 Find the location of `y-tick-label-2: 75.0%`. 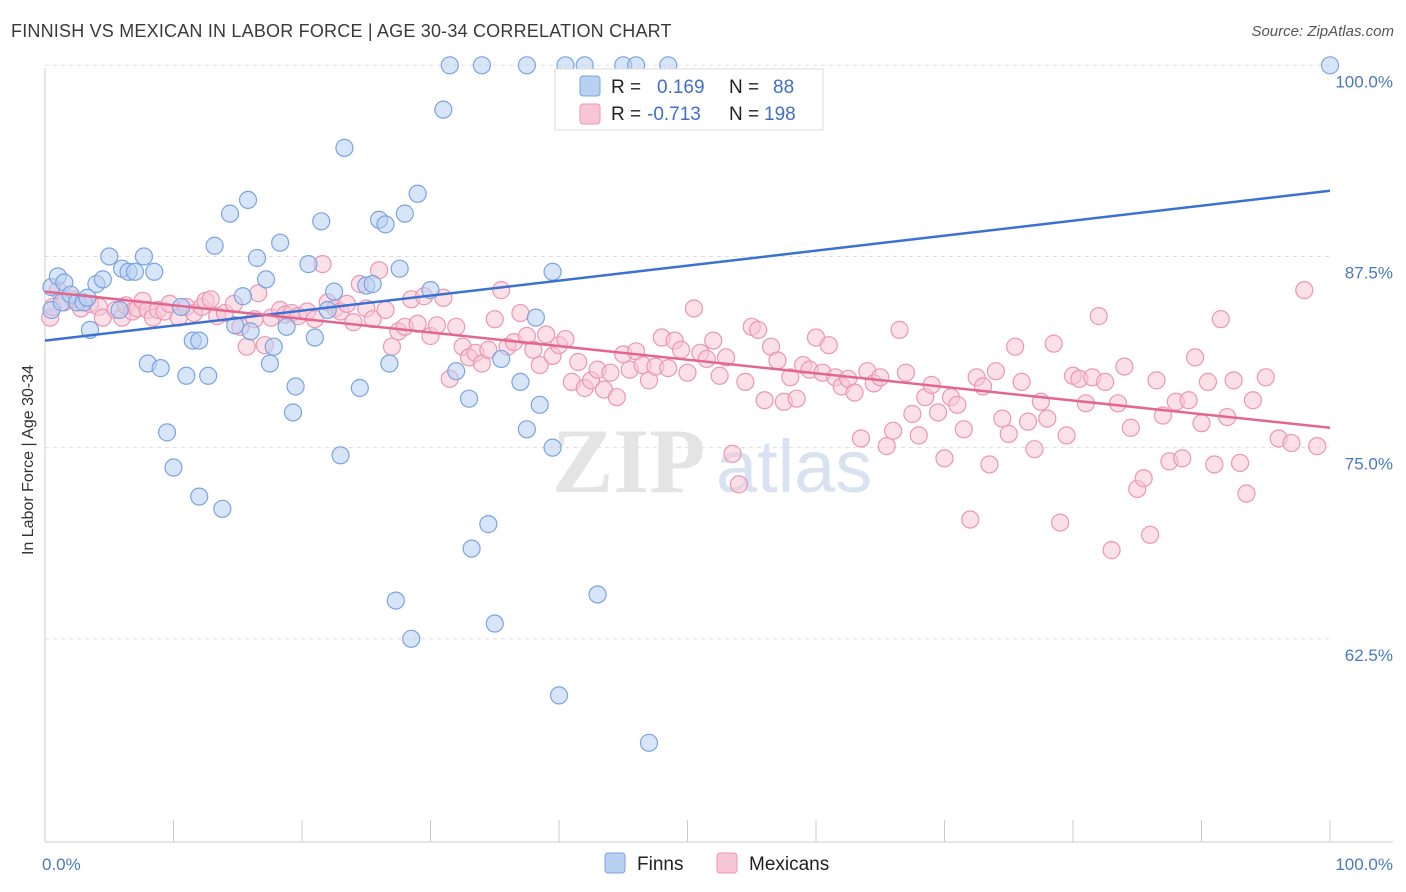

y-tick-label-2: 75.0% is located at coordinates (1369, 464).